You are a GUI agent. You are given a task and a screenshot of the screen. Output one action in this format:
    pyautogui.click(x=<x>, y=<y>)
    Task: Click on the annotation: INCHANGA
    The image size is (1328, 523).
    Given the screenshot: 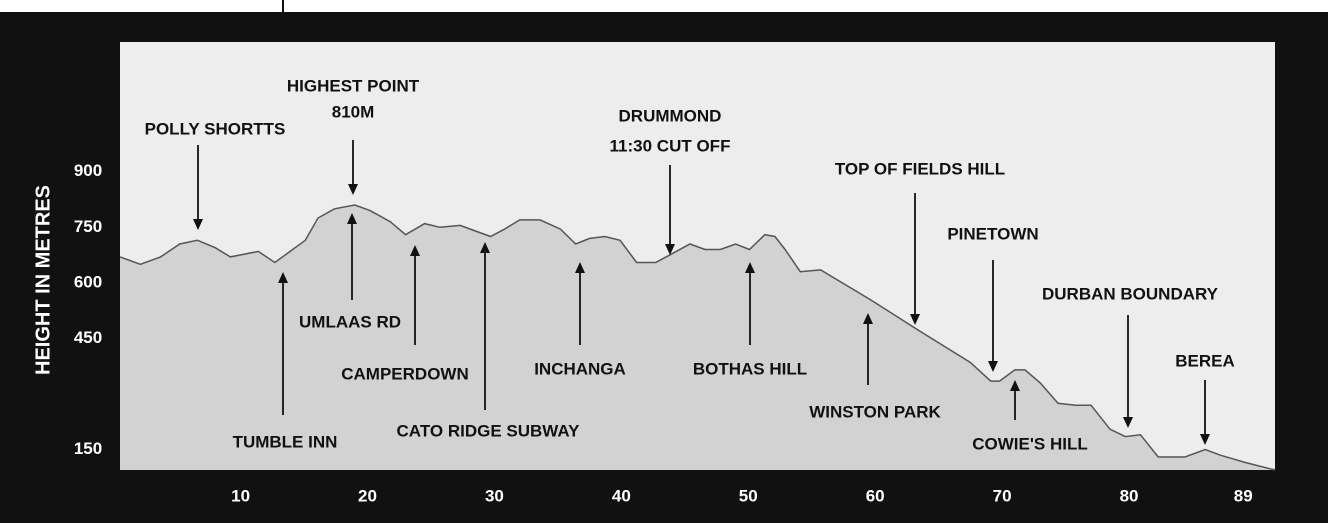 What is the action you would take?
    pyautogui.click(x=580, y=368)
    